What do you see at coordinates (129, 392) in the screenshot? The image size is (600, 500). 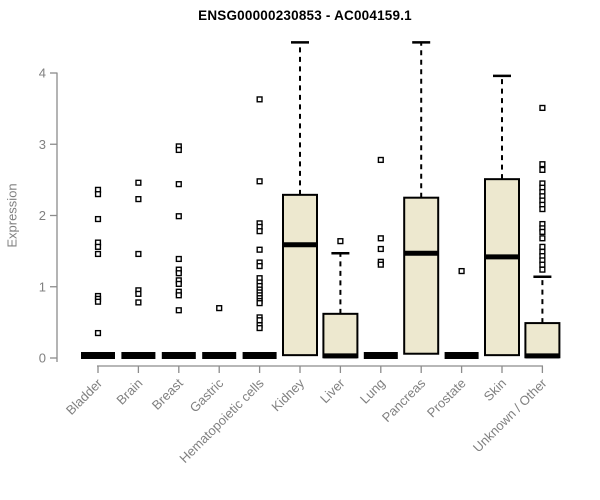 I see `x-tick-label-brain: Brain` at bounding box center [129, 392].